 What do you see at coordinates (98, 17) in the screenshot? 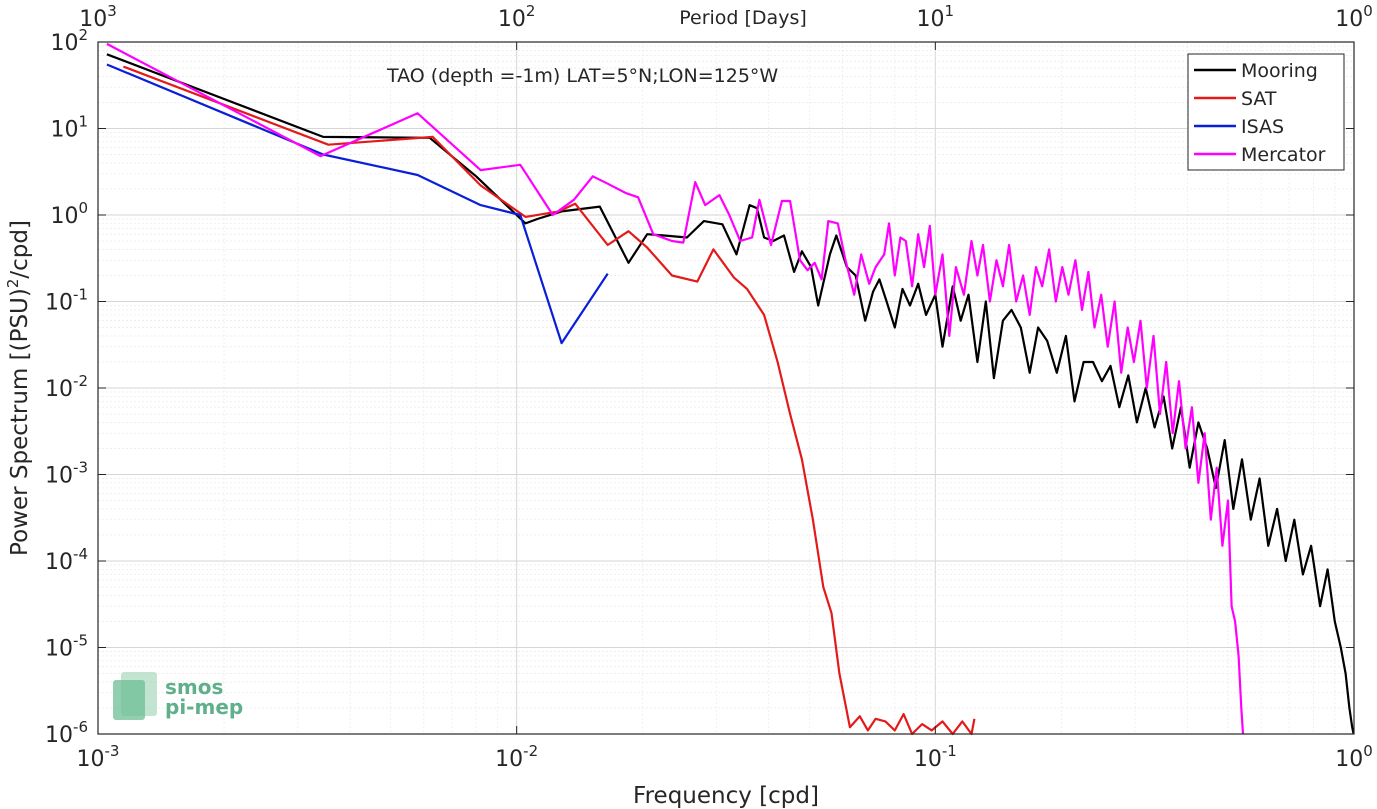
I see `top-tick-label: 10³` at bounding box center [98, 17].